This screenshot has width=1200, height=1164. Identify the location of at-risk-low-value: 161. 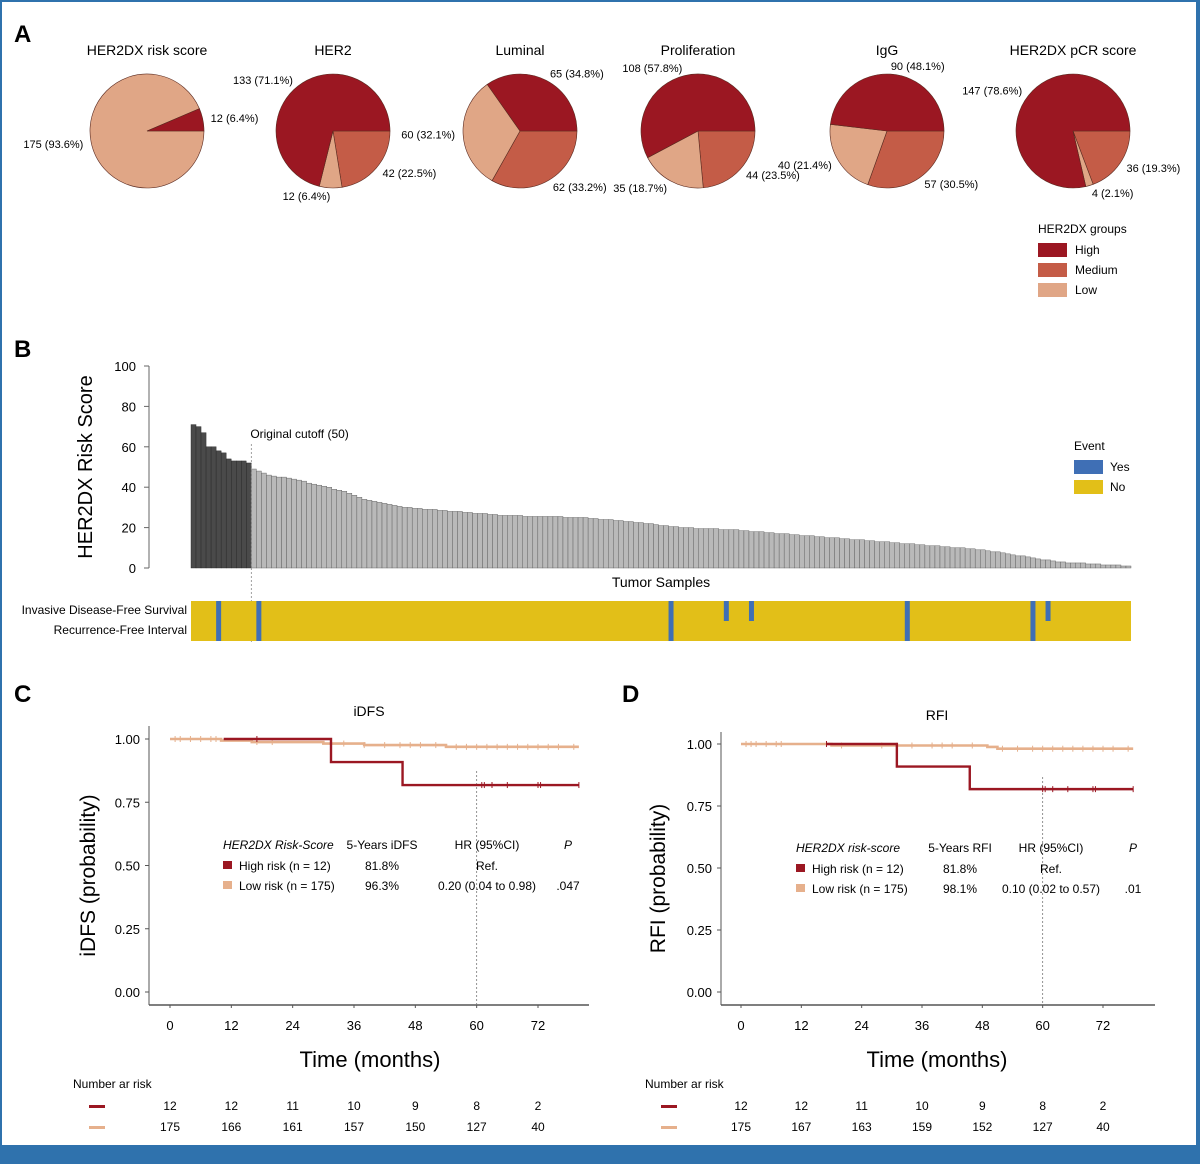
(293, 1127).